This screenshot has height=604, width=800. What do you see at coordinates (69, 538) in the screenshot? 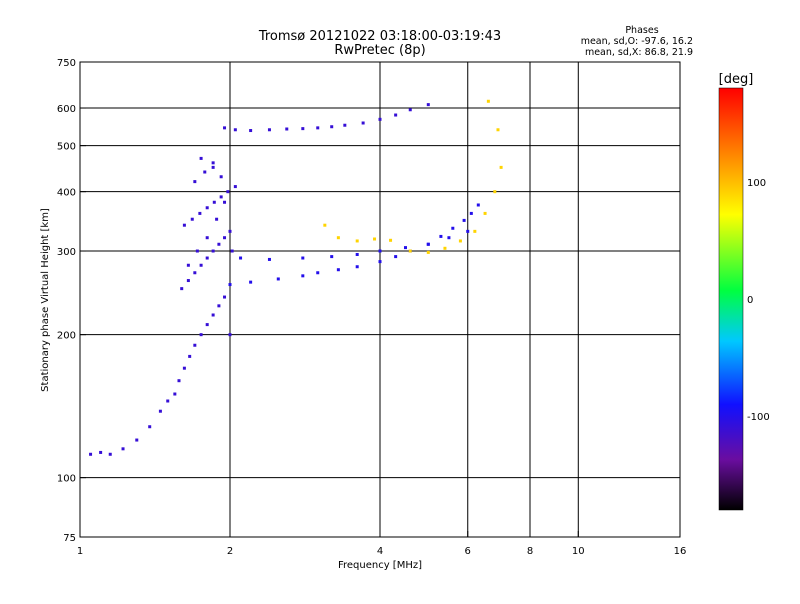
I see `y-tick-label: 75` at bounding box center [69, 538].